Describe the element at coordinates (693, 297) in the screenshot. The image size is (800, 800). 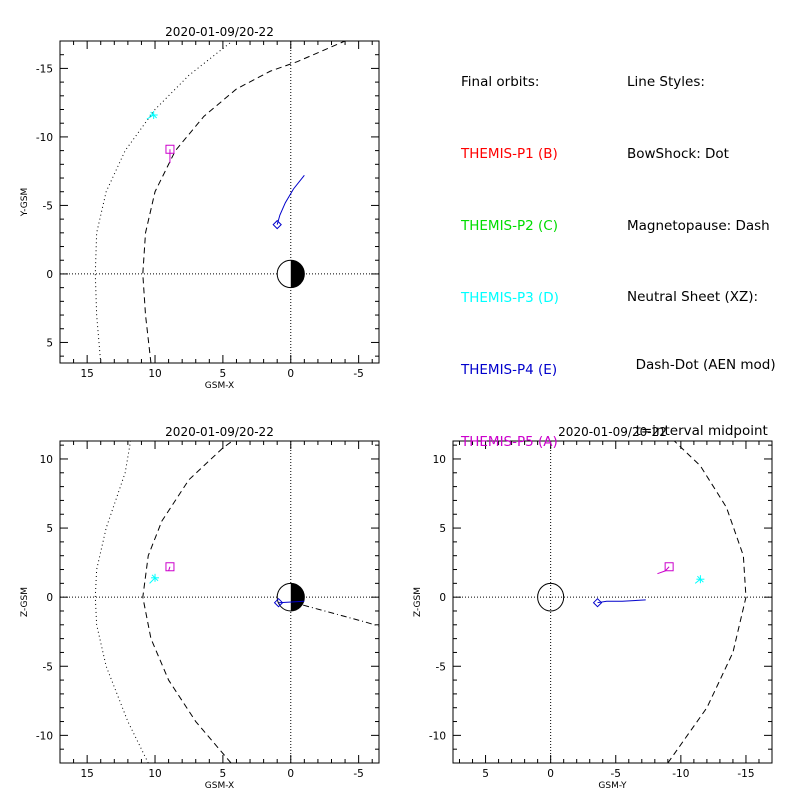
I see `legend-style-neutral-sheet: Neutral Sheet (XZ):` at that location.